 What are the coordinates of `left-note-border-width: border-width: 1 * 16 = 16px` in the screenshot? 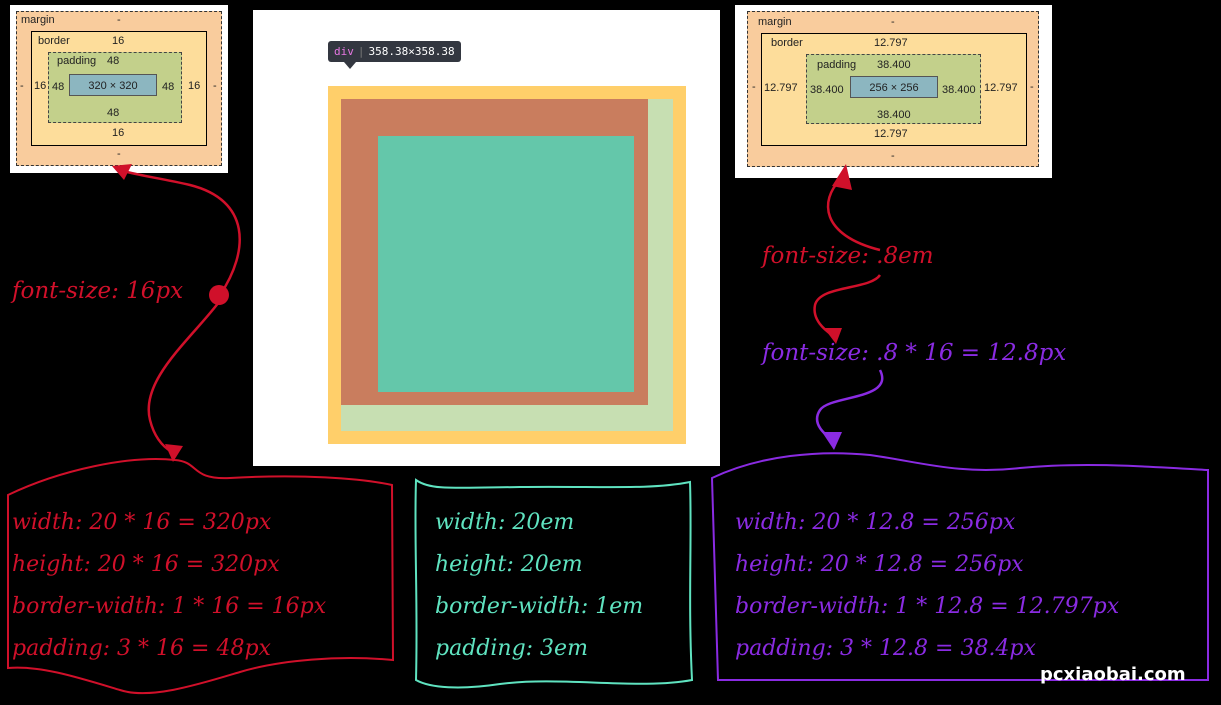 It's located at (169, 606).